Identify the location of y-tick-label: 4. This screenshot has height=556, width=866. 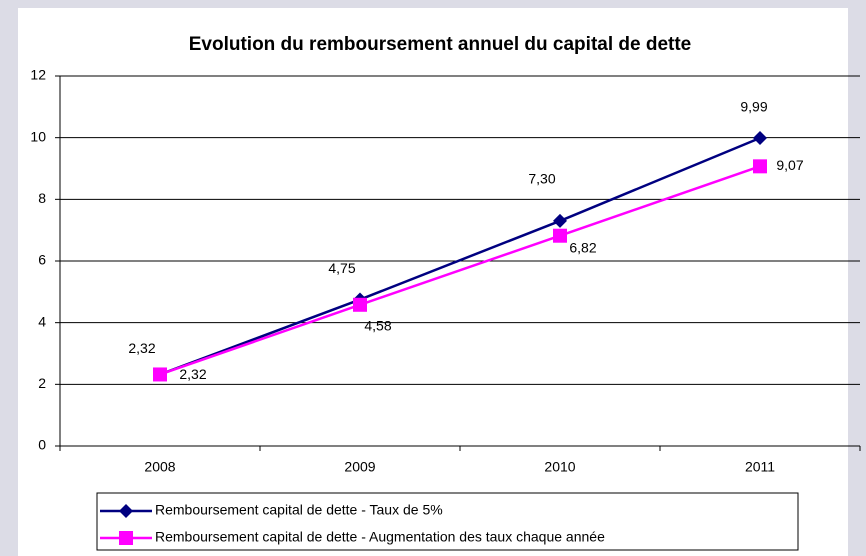
(42, 321).